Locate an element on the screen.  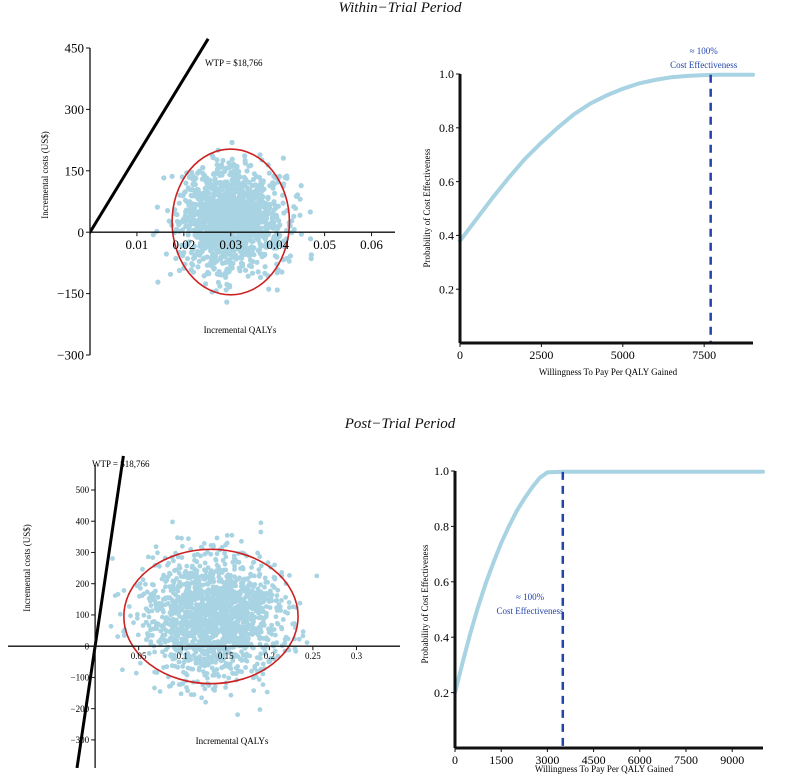
x-tick-label: 0.25 is located at coordinates (313, 656).